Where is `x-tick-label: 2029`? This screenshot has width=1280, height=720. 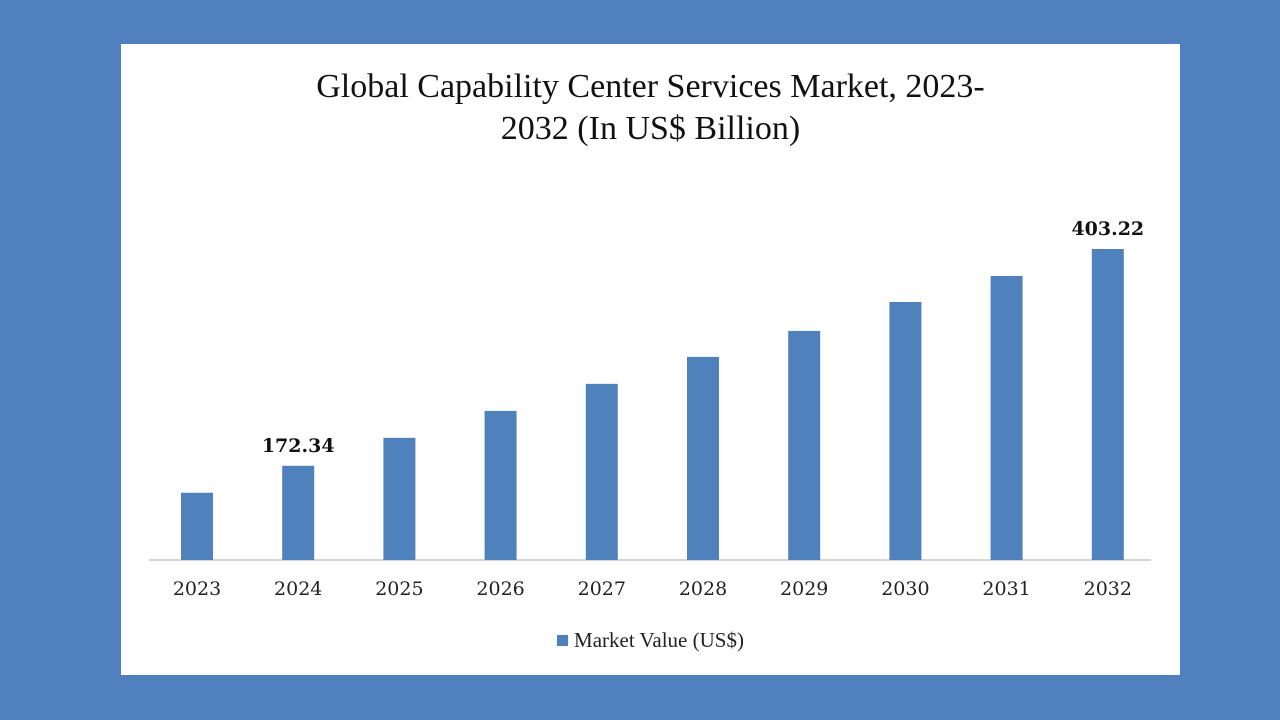
x-tick-label: 2029 is located at coordinates (804, 589).